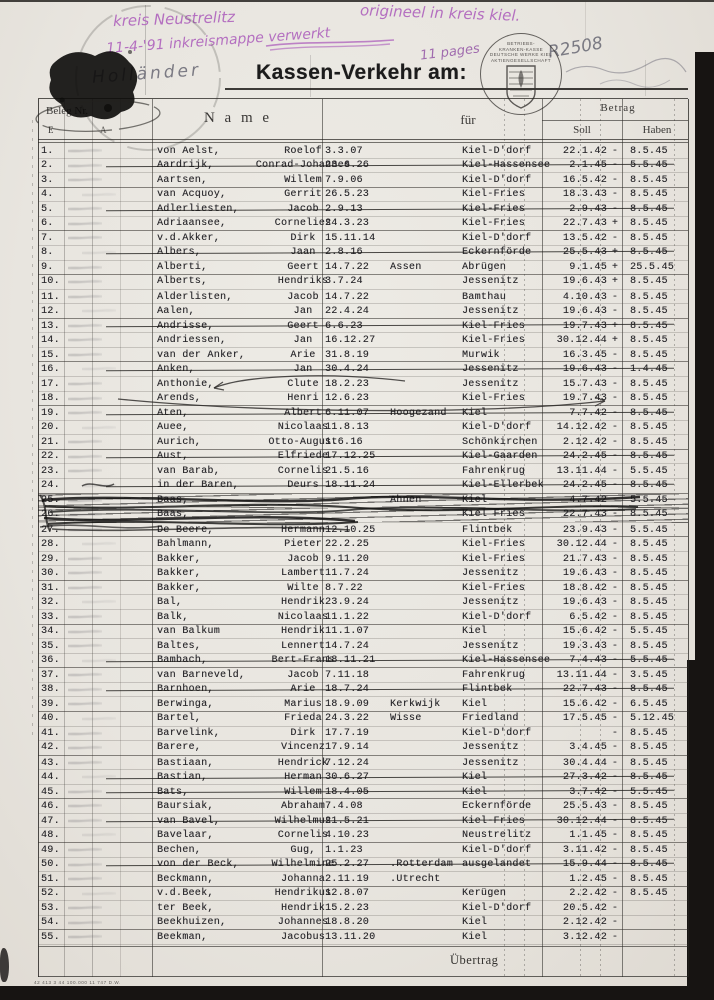 Image resolution: width=714 pixels, height=1000 pixels. Describe the element at coordinates (303, 340) in the screenshot. I see `cell-firstname: Jan` at that location.